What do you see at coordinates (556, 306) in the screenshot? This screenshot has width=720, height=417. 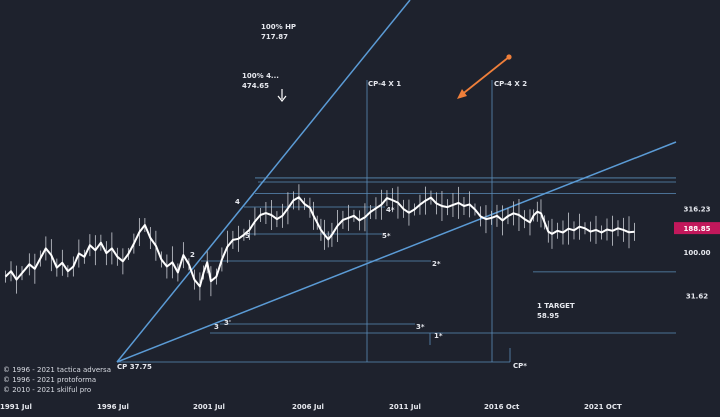 I see `label-1-target: 1 TARGET` at bounding box center [556, 306].